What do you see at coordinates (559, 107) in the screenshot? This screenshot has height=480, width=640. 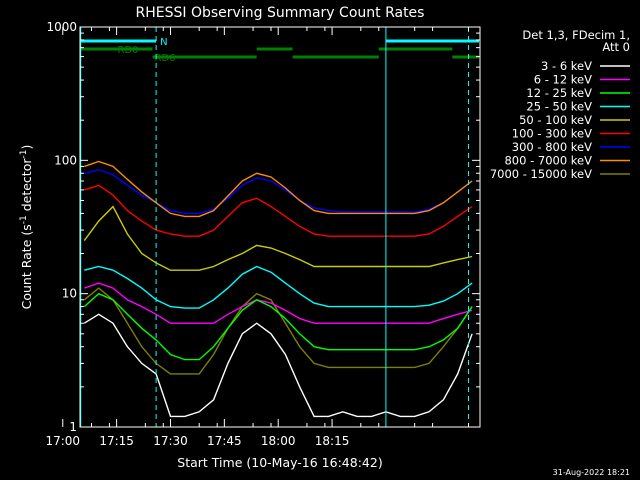 I see `legend-entry-label: 25 - 50 keV` at bounding box center [559, 107].